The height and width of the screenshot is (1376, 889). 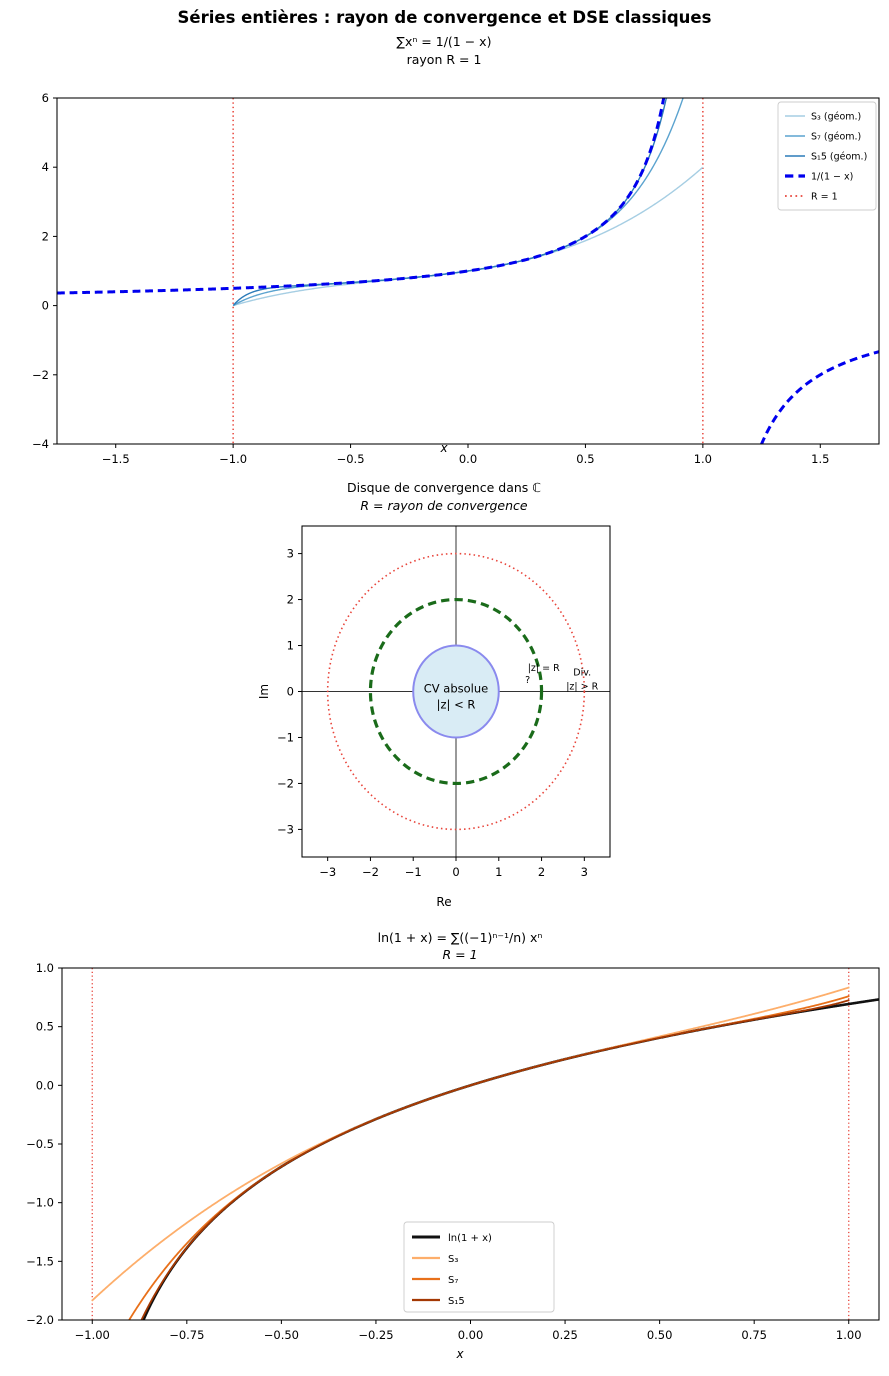 What do you see at coordinates (40, 1144) in the screenshot?
I see `chart3-yticklabel: −0.5` at bounding box center [40, 1144].